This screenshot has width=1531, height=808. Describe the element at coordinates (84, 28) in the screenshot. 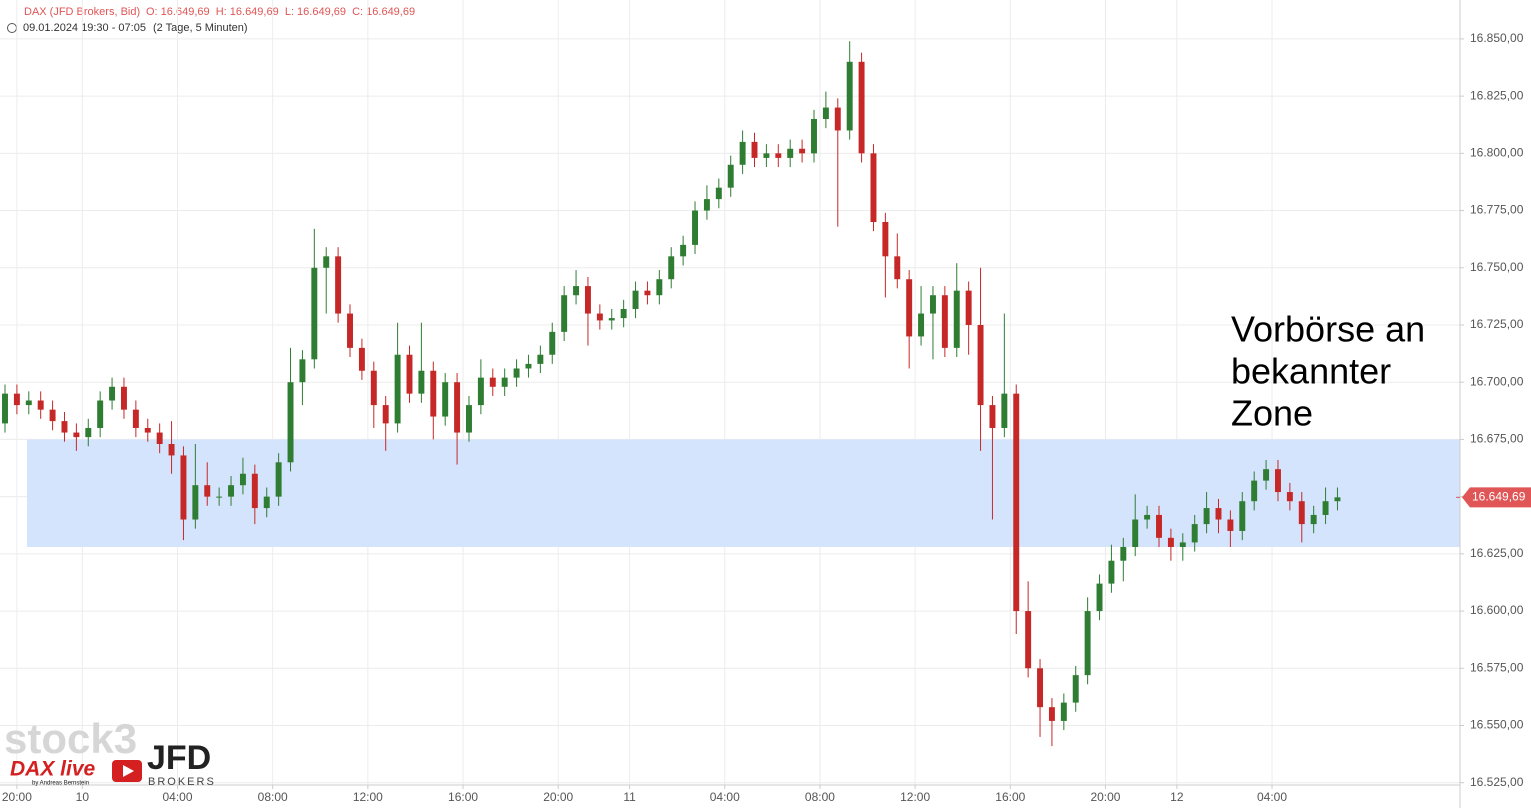

I see `period: 09.01.2024 19:30 - 07:05` at that location.